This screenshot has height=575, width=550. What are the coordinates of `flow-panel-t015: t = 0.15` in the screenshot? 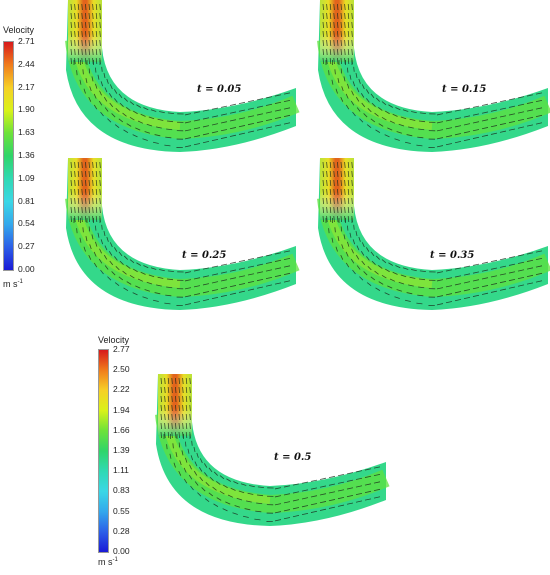 It's located at (431, 79).